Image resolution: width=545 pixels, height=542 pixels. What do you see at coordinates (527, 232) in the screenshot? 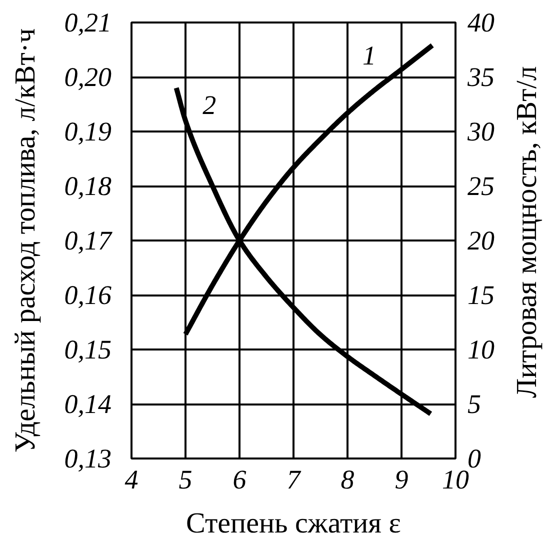
I see `y2-axis-title: Литровая мощность, кВт/л` at bounding box center [527, 232].